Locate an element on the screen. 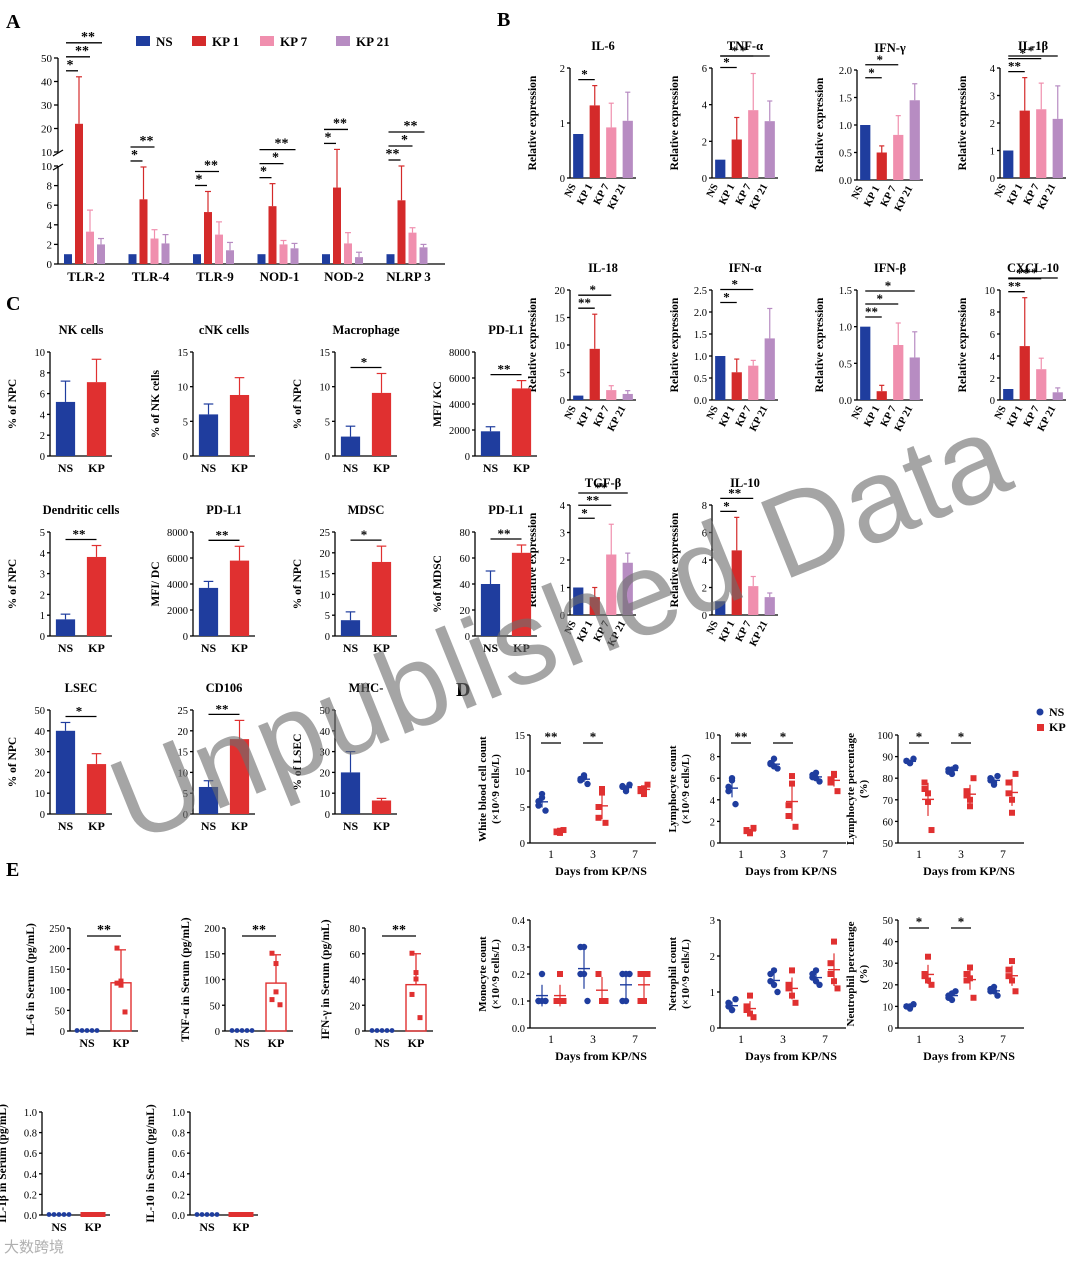 The image size is (1080, 1267). x-axis-label: Days from KP/NS is located at coordinates (601, 1056).